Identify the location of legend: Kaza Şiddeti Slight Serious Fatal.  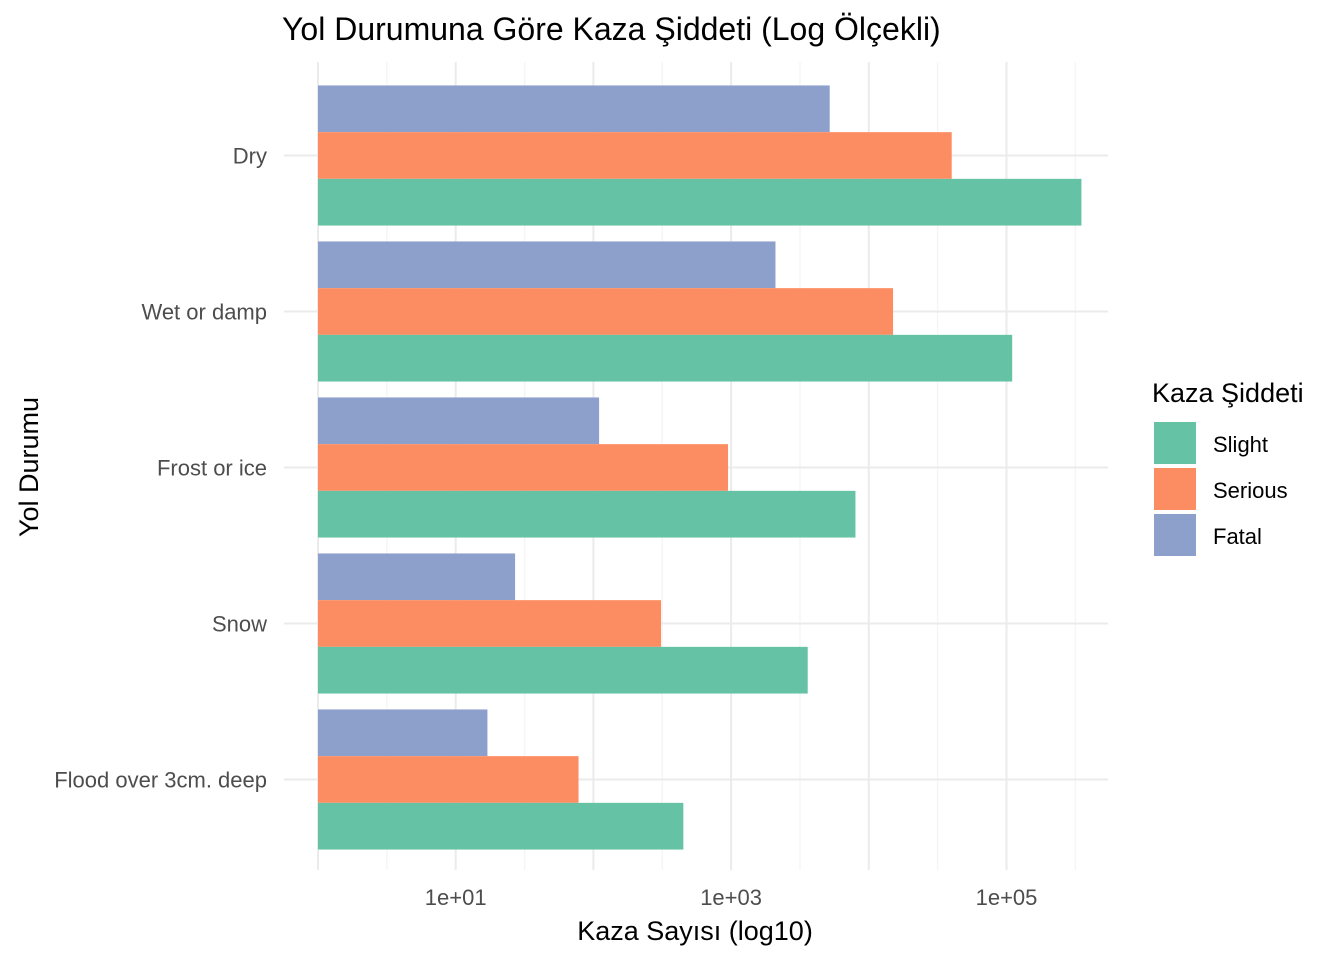
(1228, 467).